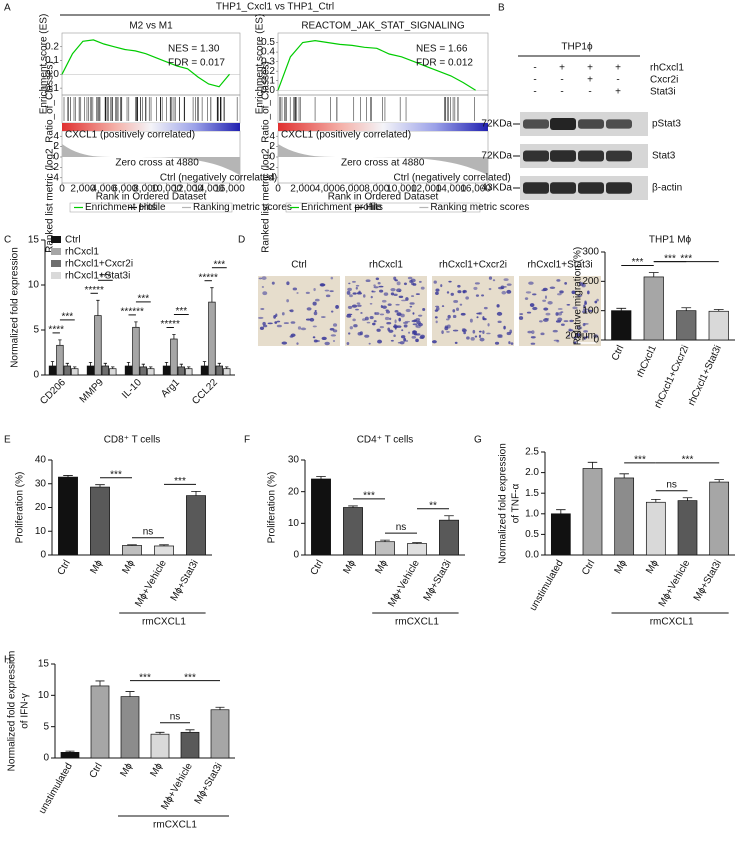 This screenshot has height=850, width=750. What do you see at coordinates (671, 484) in the screenshot?
I see `significance-label: ns` at bounding box center [671, 484].